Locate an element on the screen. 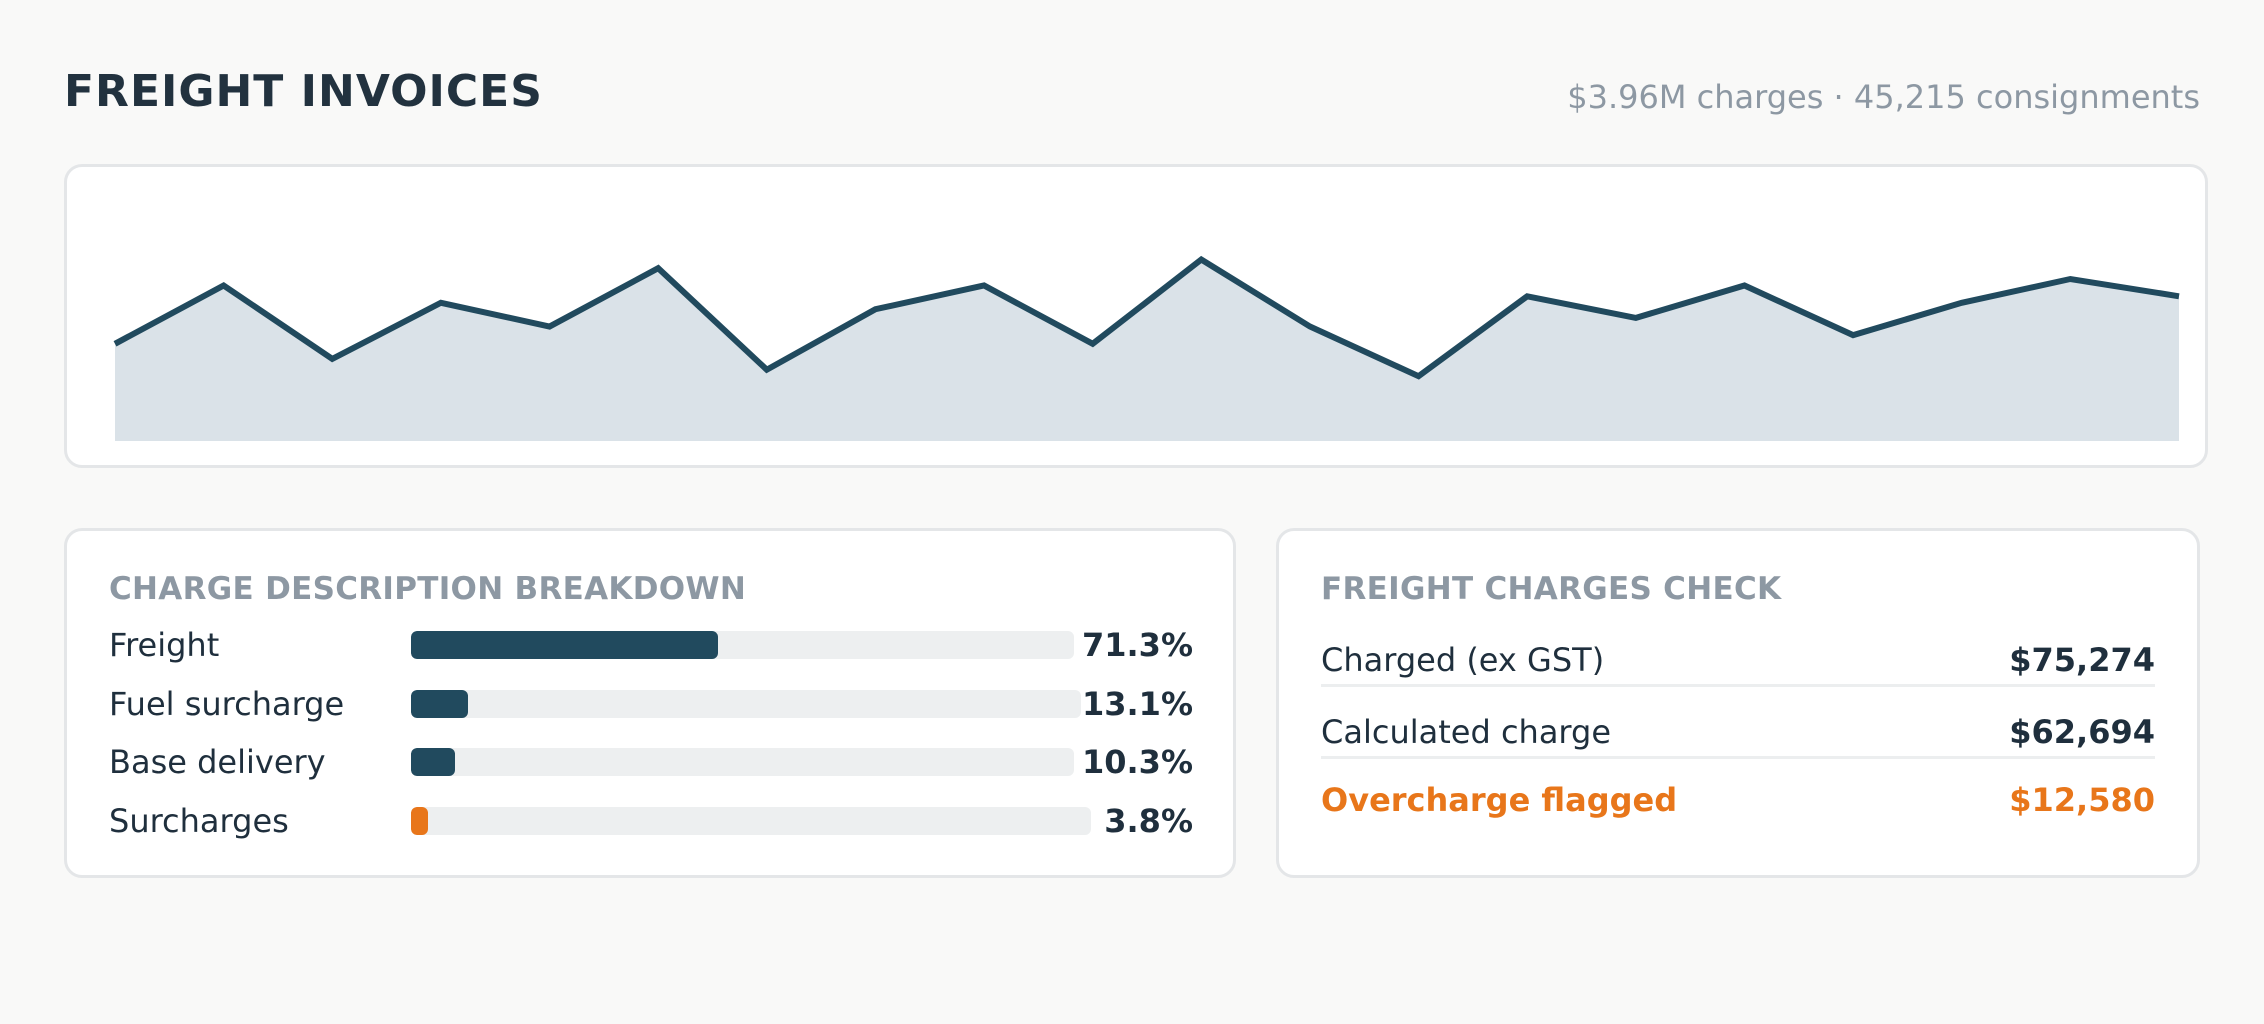 The height and width of the screenshot is (1024, 2264). breakdown-value: 10.3% is located at coordinates (1137, 762).